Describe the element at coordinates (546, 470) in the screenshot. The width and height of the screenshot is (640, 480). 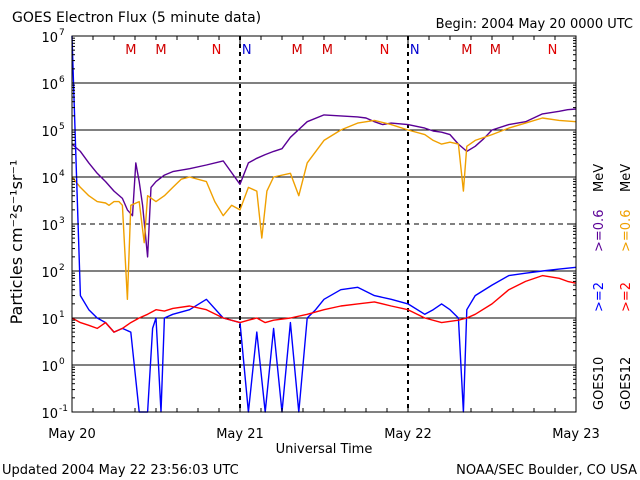
I see `credit-label: NOAA/SEC Boulder, CO USA` at that location.